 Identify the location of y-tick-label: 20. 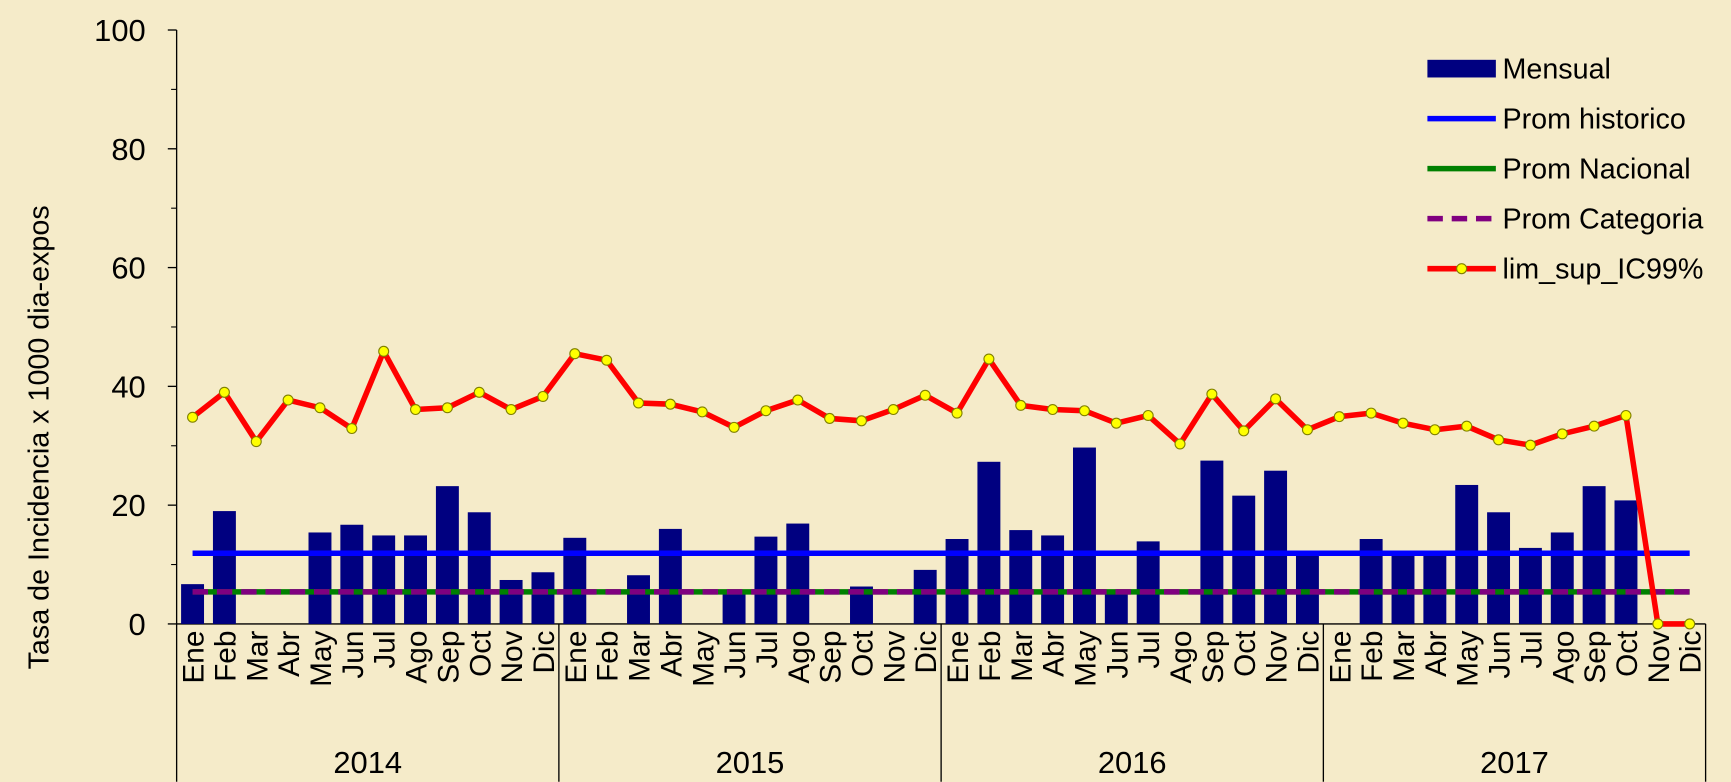
(128, 505).